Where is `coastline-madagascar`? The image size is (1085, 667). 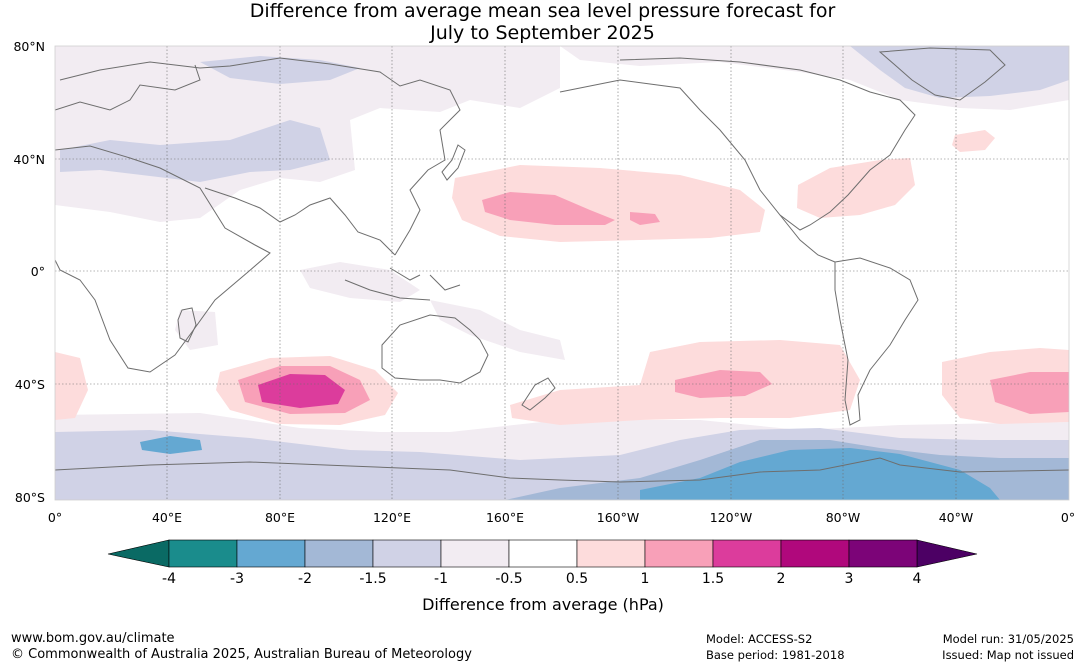
coastline-madagascar is located at coordinates (187, 325).